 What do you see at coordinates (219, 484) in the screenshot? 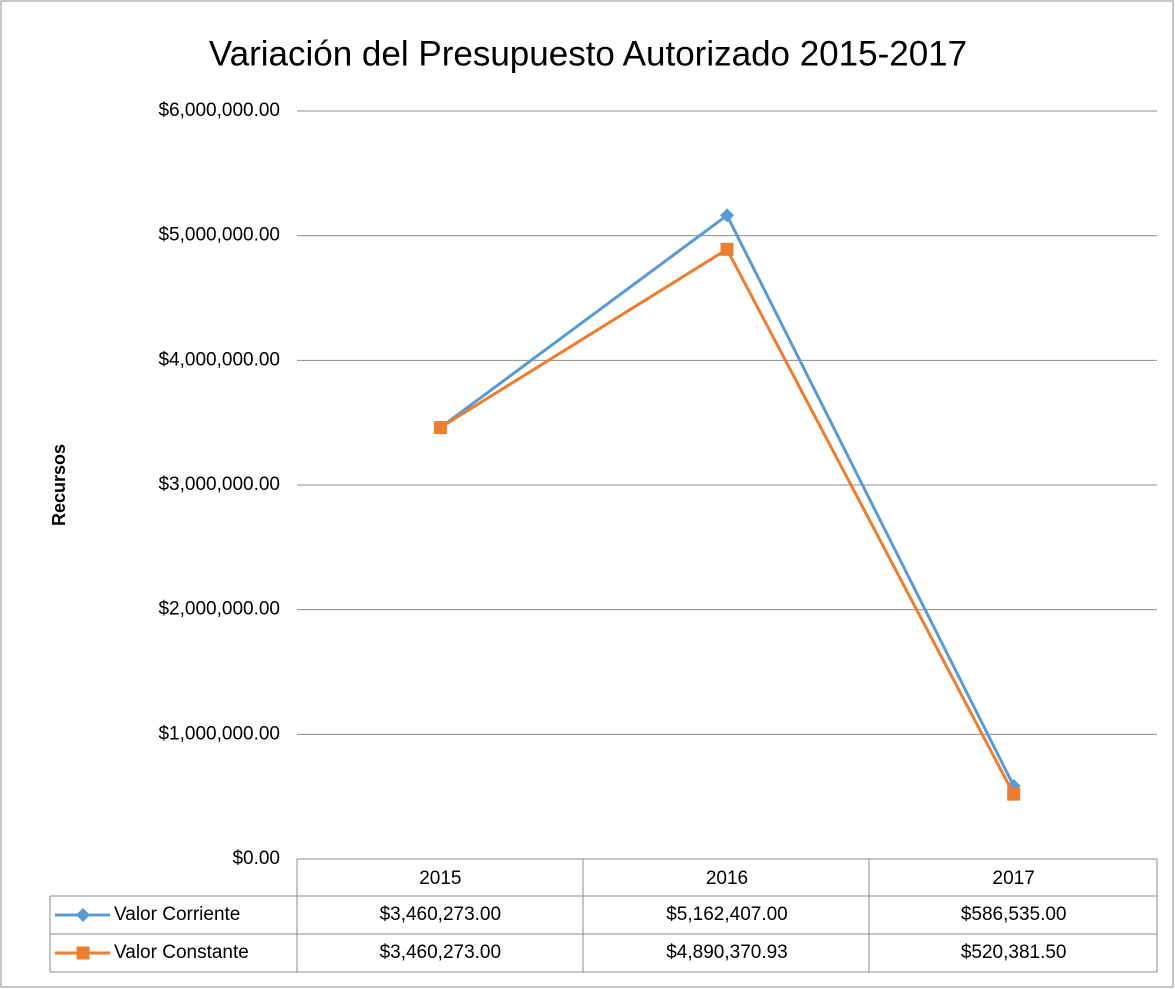
I see `y-tick-label: $3,000,000.00` at bounding box center [219, 484].